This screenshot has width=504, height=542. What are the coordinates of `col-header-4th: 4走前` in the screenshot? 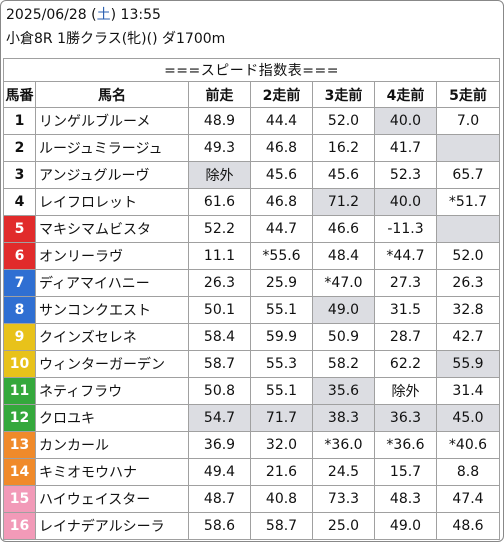 It's located at (405, 94).